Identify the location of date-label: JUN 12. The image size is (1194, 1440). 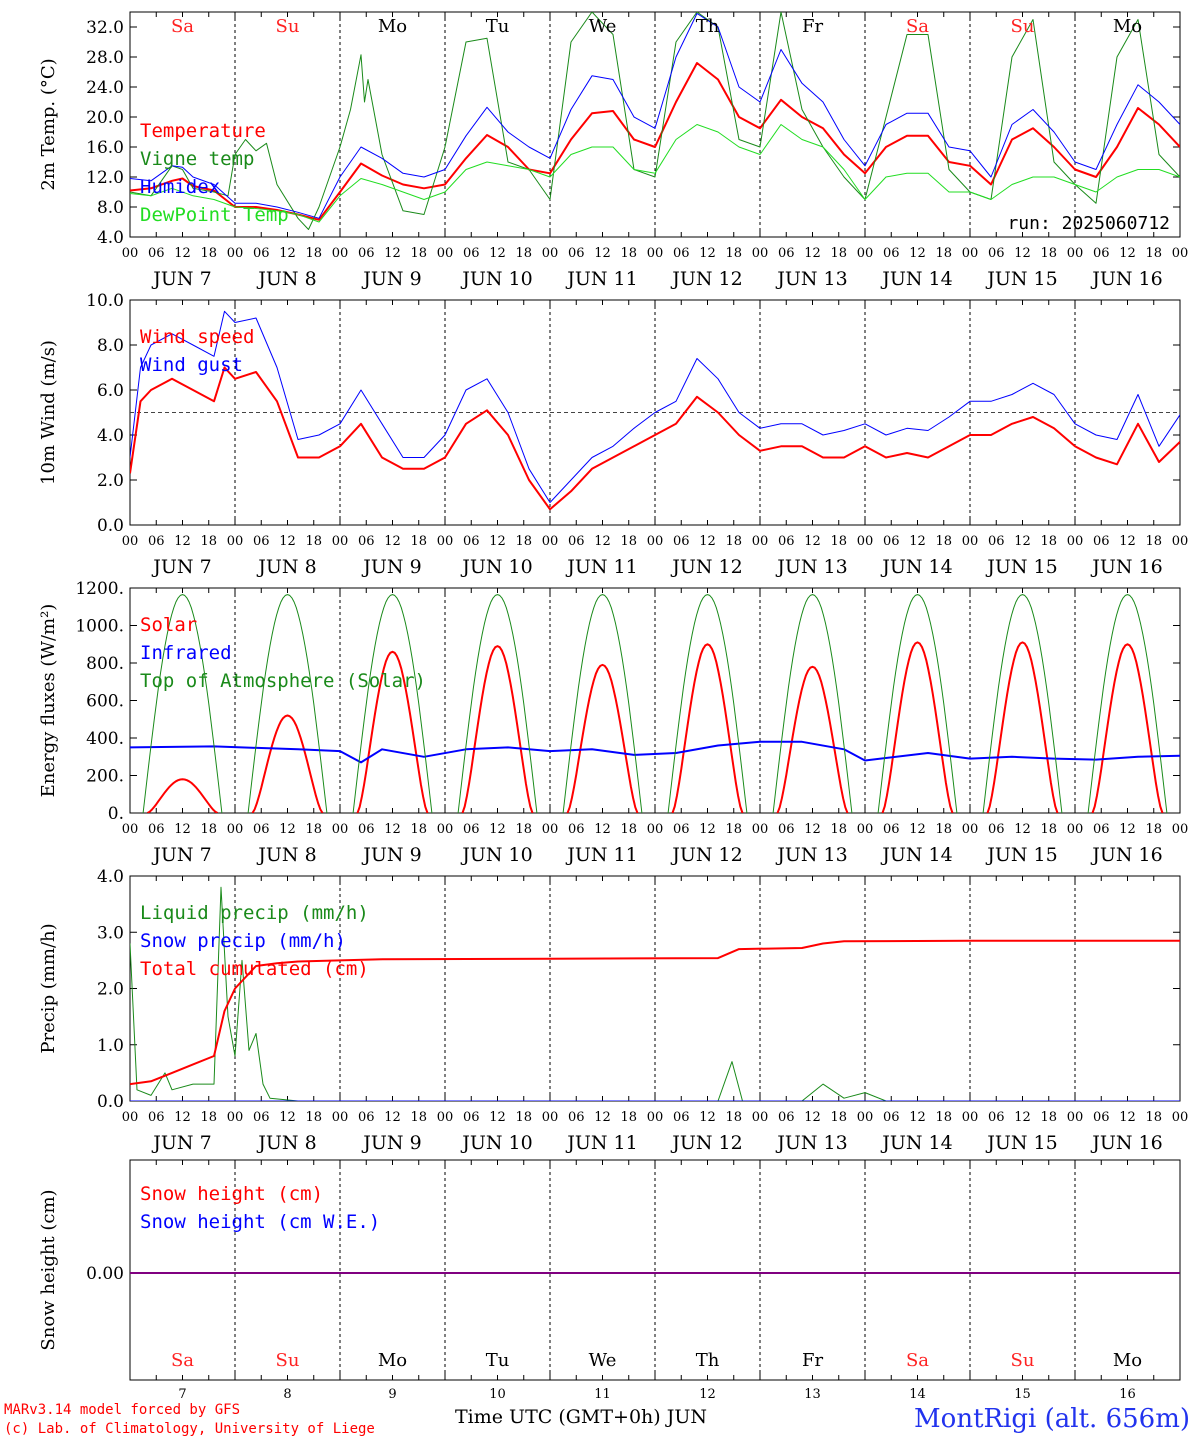
(706, 1143).